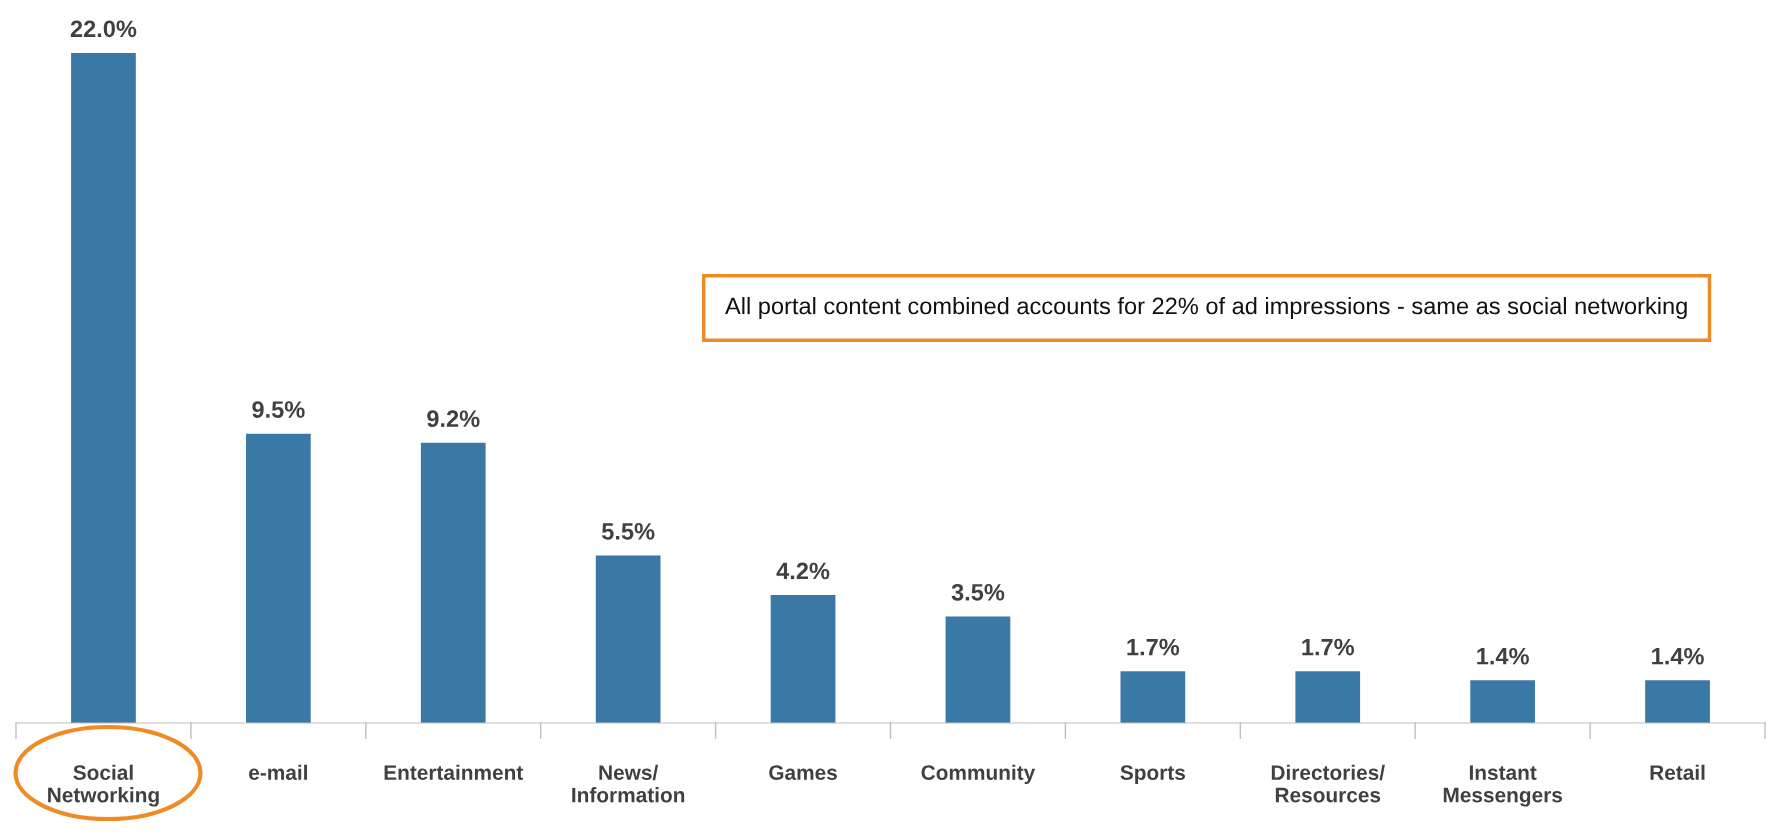 The image size is (1768, 838). What do you see at coordinates (1503, 786) in the screenshot?
I see `x-tick-label: Instant Messengers` at bounding box center [1503, 786].